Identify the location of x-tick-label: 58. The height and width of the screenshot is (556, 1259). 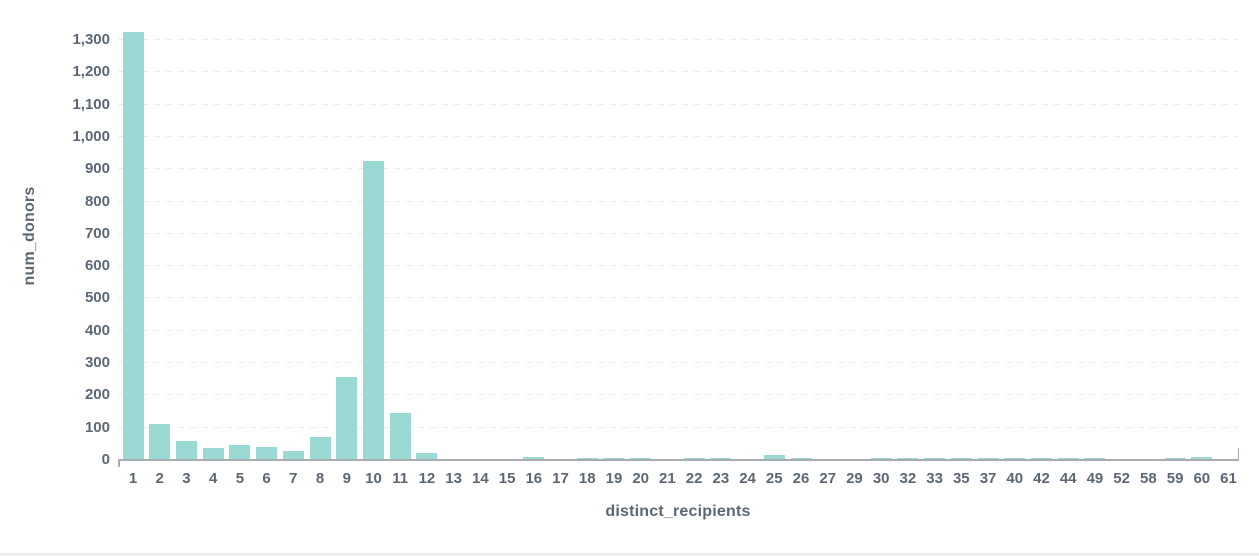
(1148, 478).